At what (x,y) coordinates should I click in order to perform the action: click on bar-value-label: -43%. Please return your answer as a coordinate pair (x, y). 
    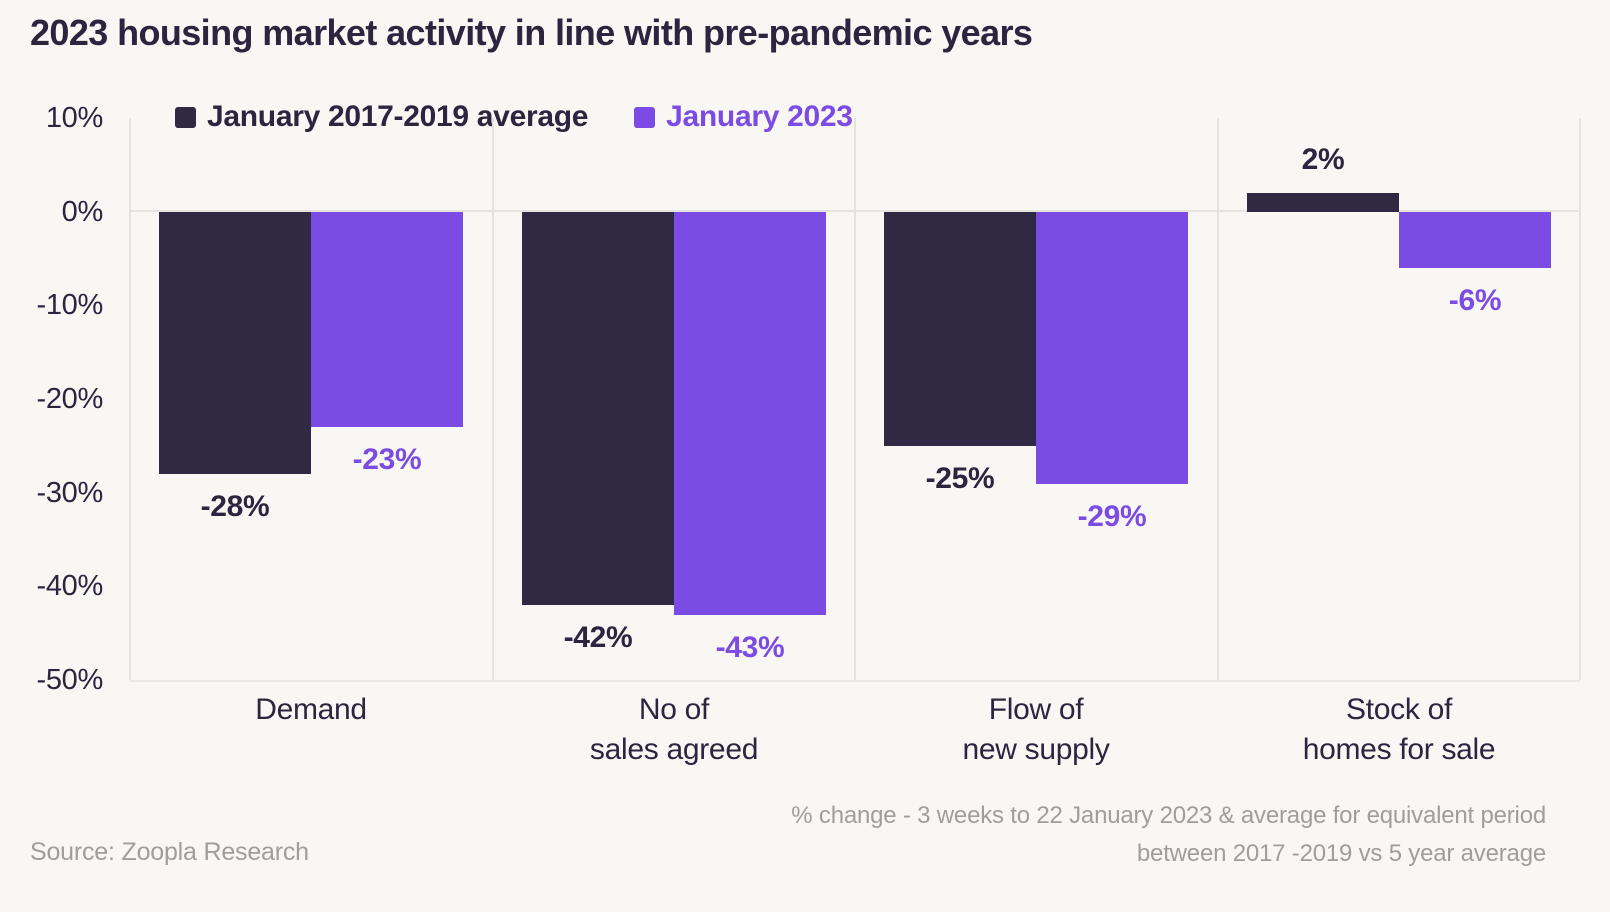
    Looking at the image, I should click on (750, 647).